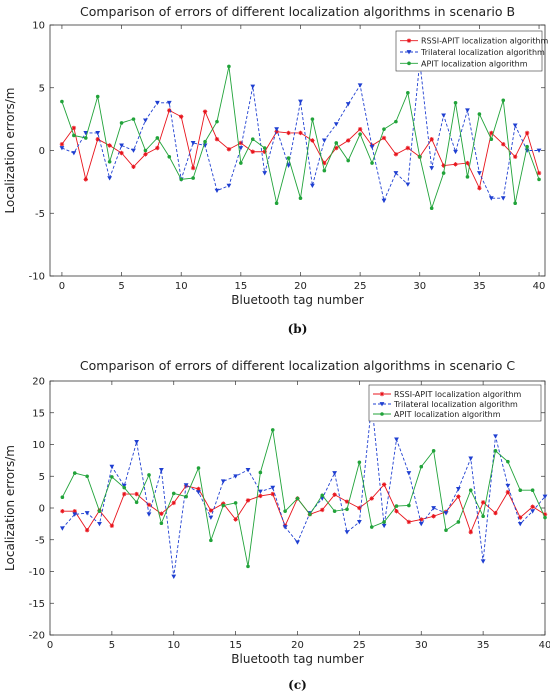  What do you see at coordinates (112, 645) in the screenshot?
I see `x-tick-label: 5` at bounding box center [112, 645].